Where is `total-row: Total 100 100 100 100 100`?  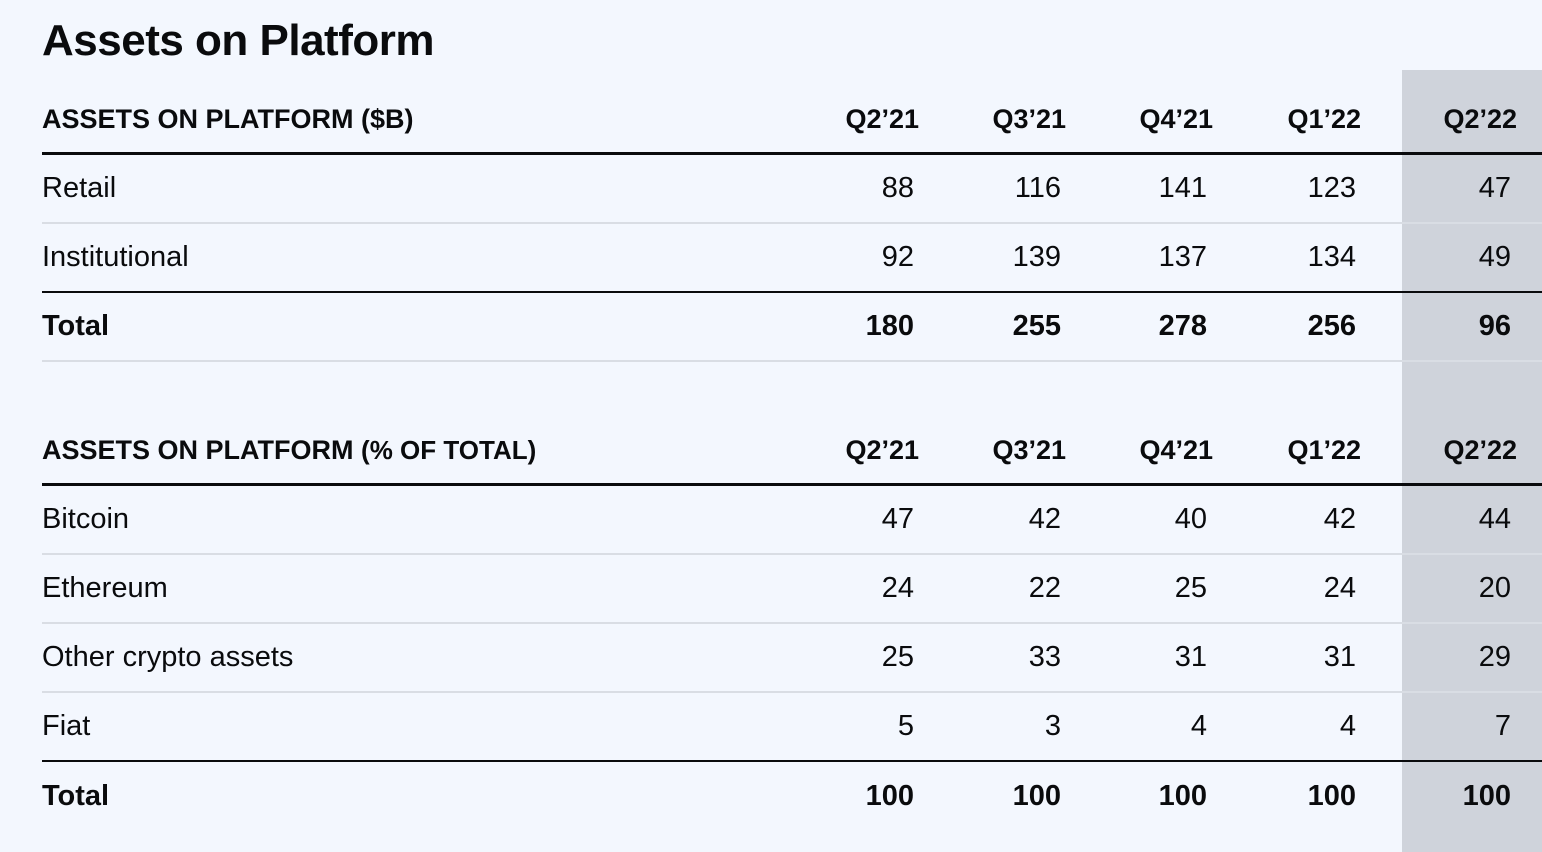
total-row: Total 100 100 100 100 100 is located at coordinates (792, 796).